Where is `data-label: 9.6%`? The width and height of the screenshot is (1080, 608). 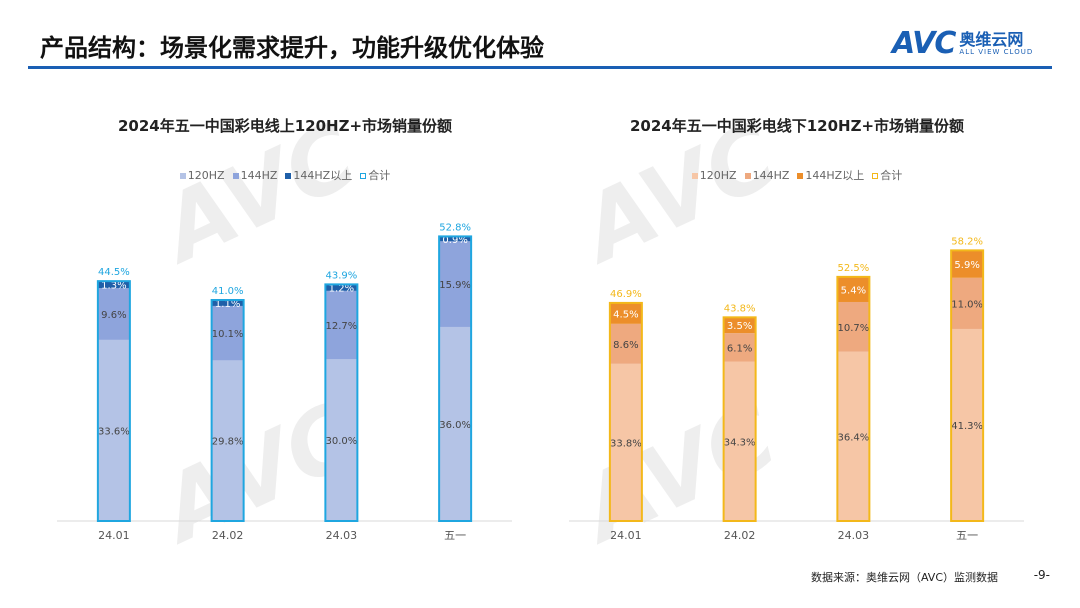 data-label: 9.6% is located at coordinates (113, 315).